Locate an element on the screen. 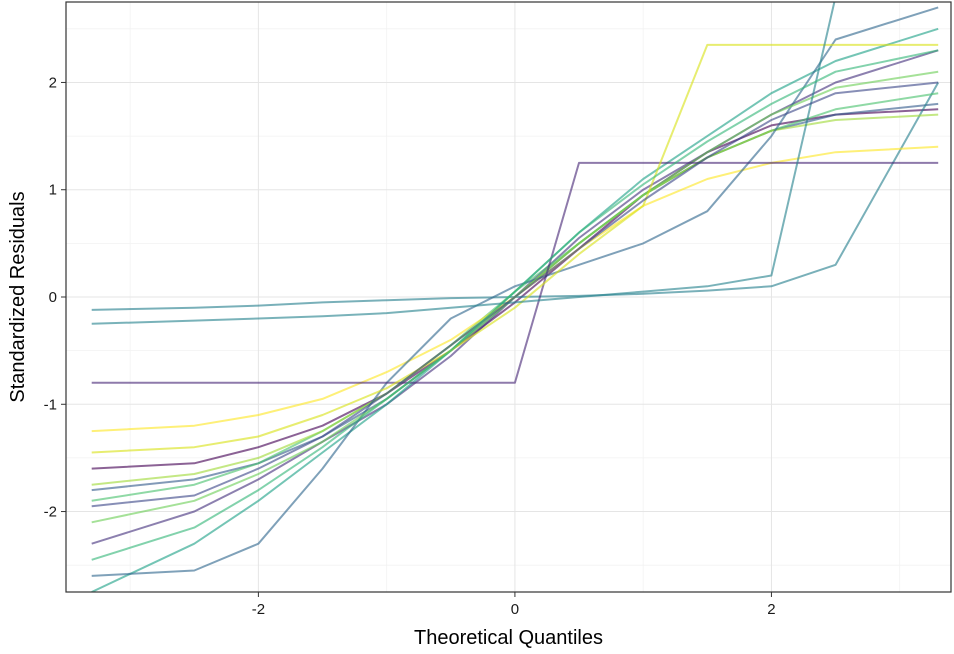  x-axis-title: Theoretical Quantiles is located at coordinates (508, 638).